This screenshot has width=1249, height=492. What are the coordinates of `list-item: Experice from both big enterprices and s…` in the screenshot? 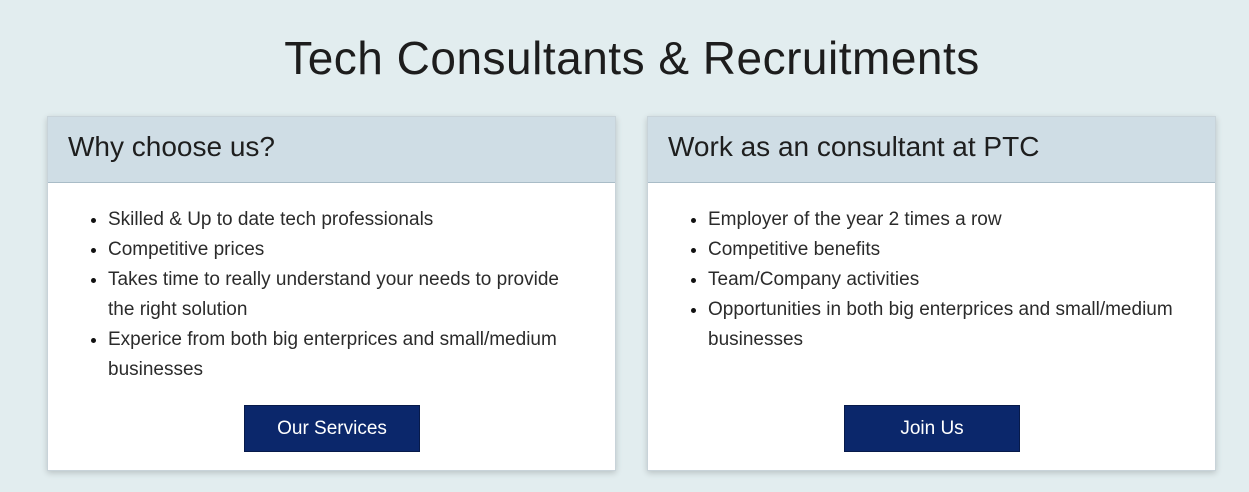 It's located at (348, 355).